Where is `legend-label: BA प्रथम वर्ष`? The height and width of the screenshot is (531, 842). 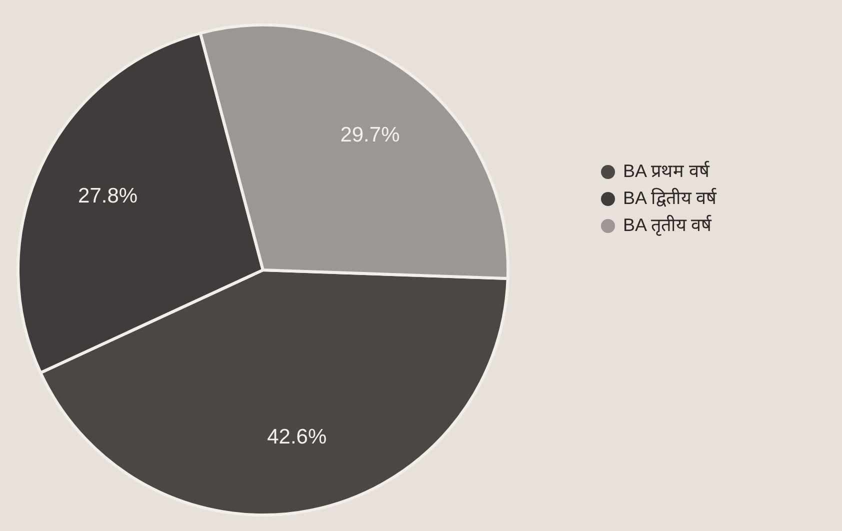 legend-label: BA प्रथम वर्ष is located at coordinates (666, 170).